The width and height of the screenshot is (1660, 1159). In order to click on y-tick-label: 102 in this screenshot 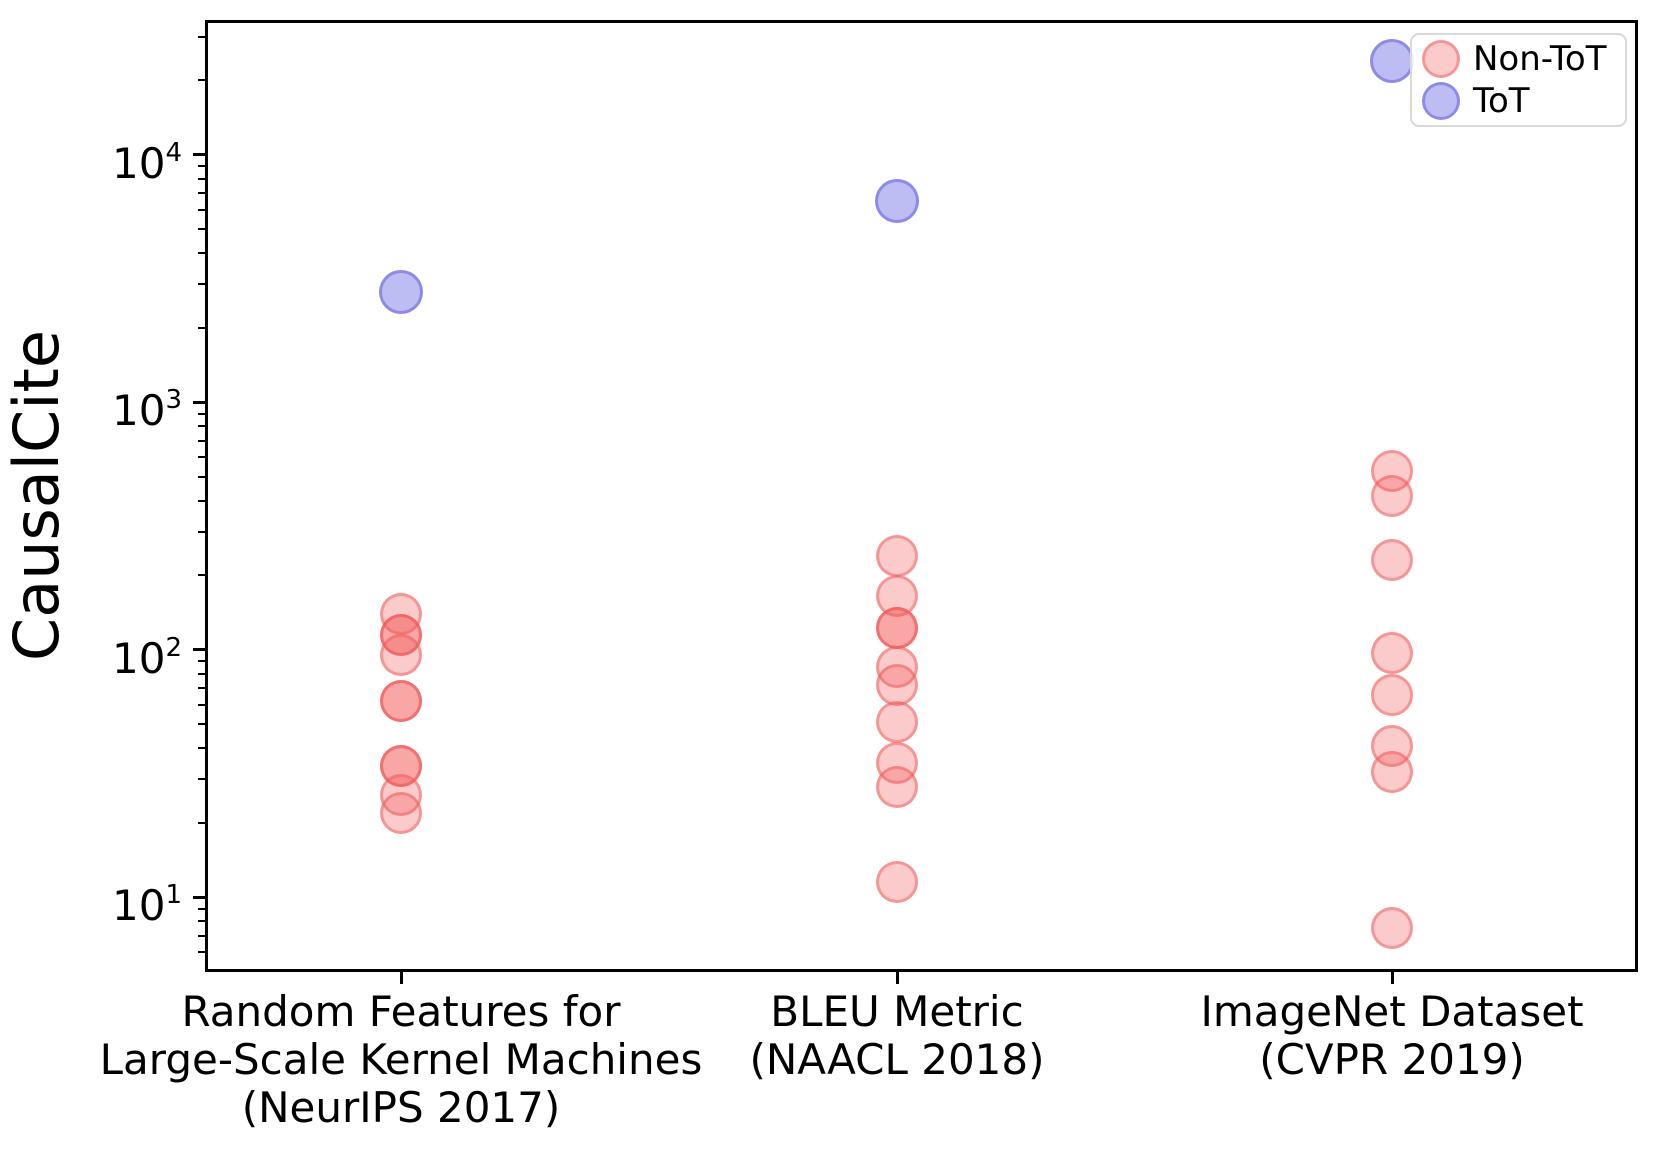, I will do `click(91, 653)`.